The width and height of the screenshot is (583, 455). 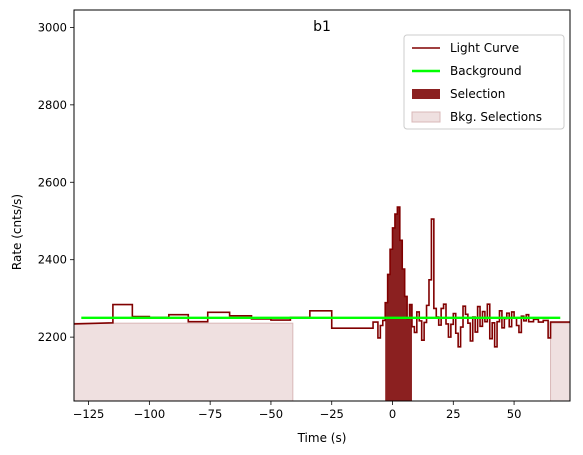 I want to click on x-tick-label: −125, so click(x=89, y=414).